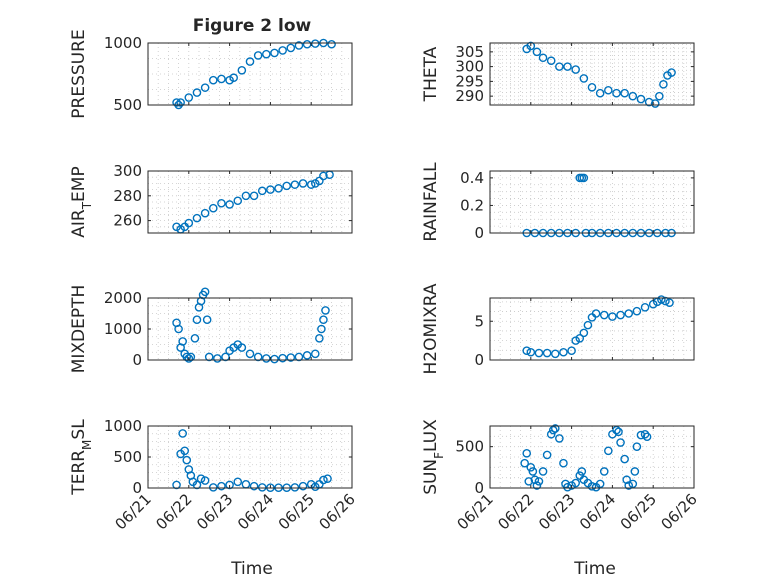 This screenshot has height=583, width=778. Describe the element at coordinates (431, 435) in the screenshot. I see `y-axis-label-rest: LUX` at that location.